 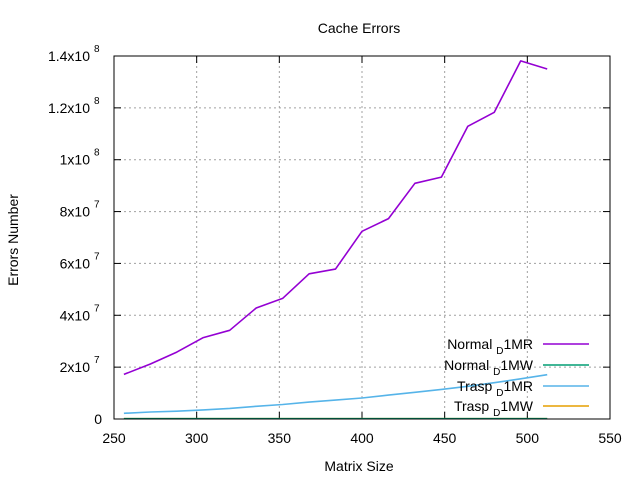 I want to click on y-tick-mantissa: 1.4x10, so click(x=69, y=56).